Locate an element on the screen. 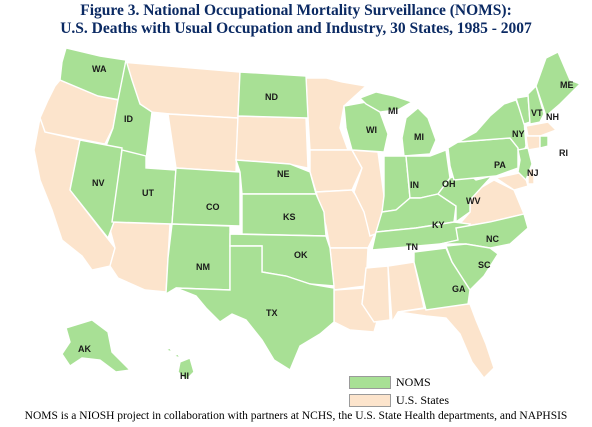  state-arizona is located at coordinates (139, 257).